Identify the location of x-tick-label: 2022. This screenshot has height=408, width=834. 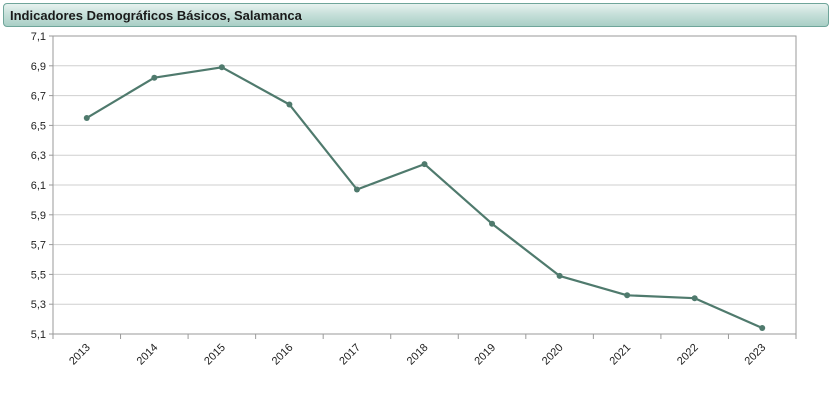
(688, 355).